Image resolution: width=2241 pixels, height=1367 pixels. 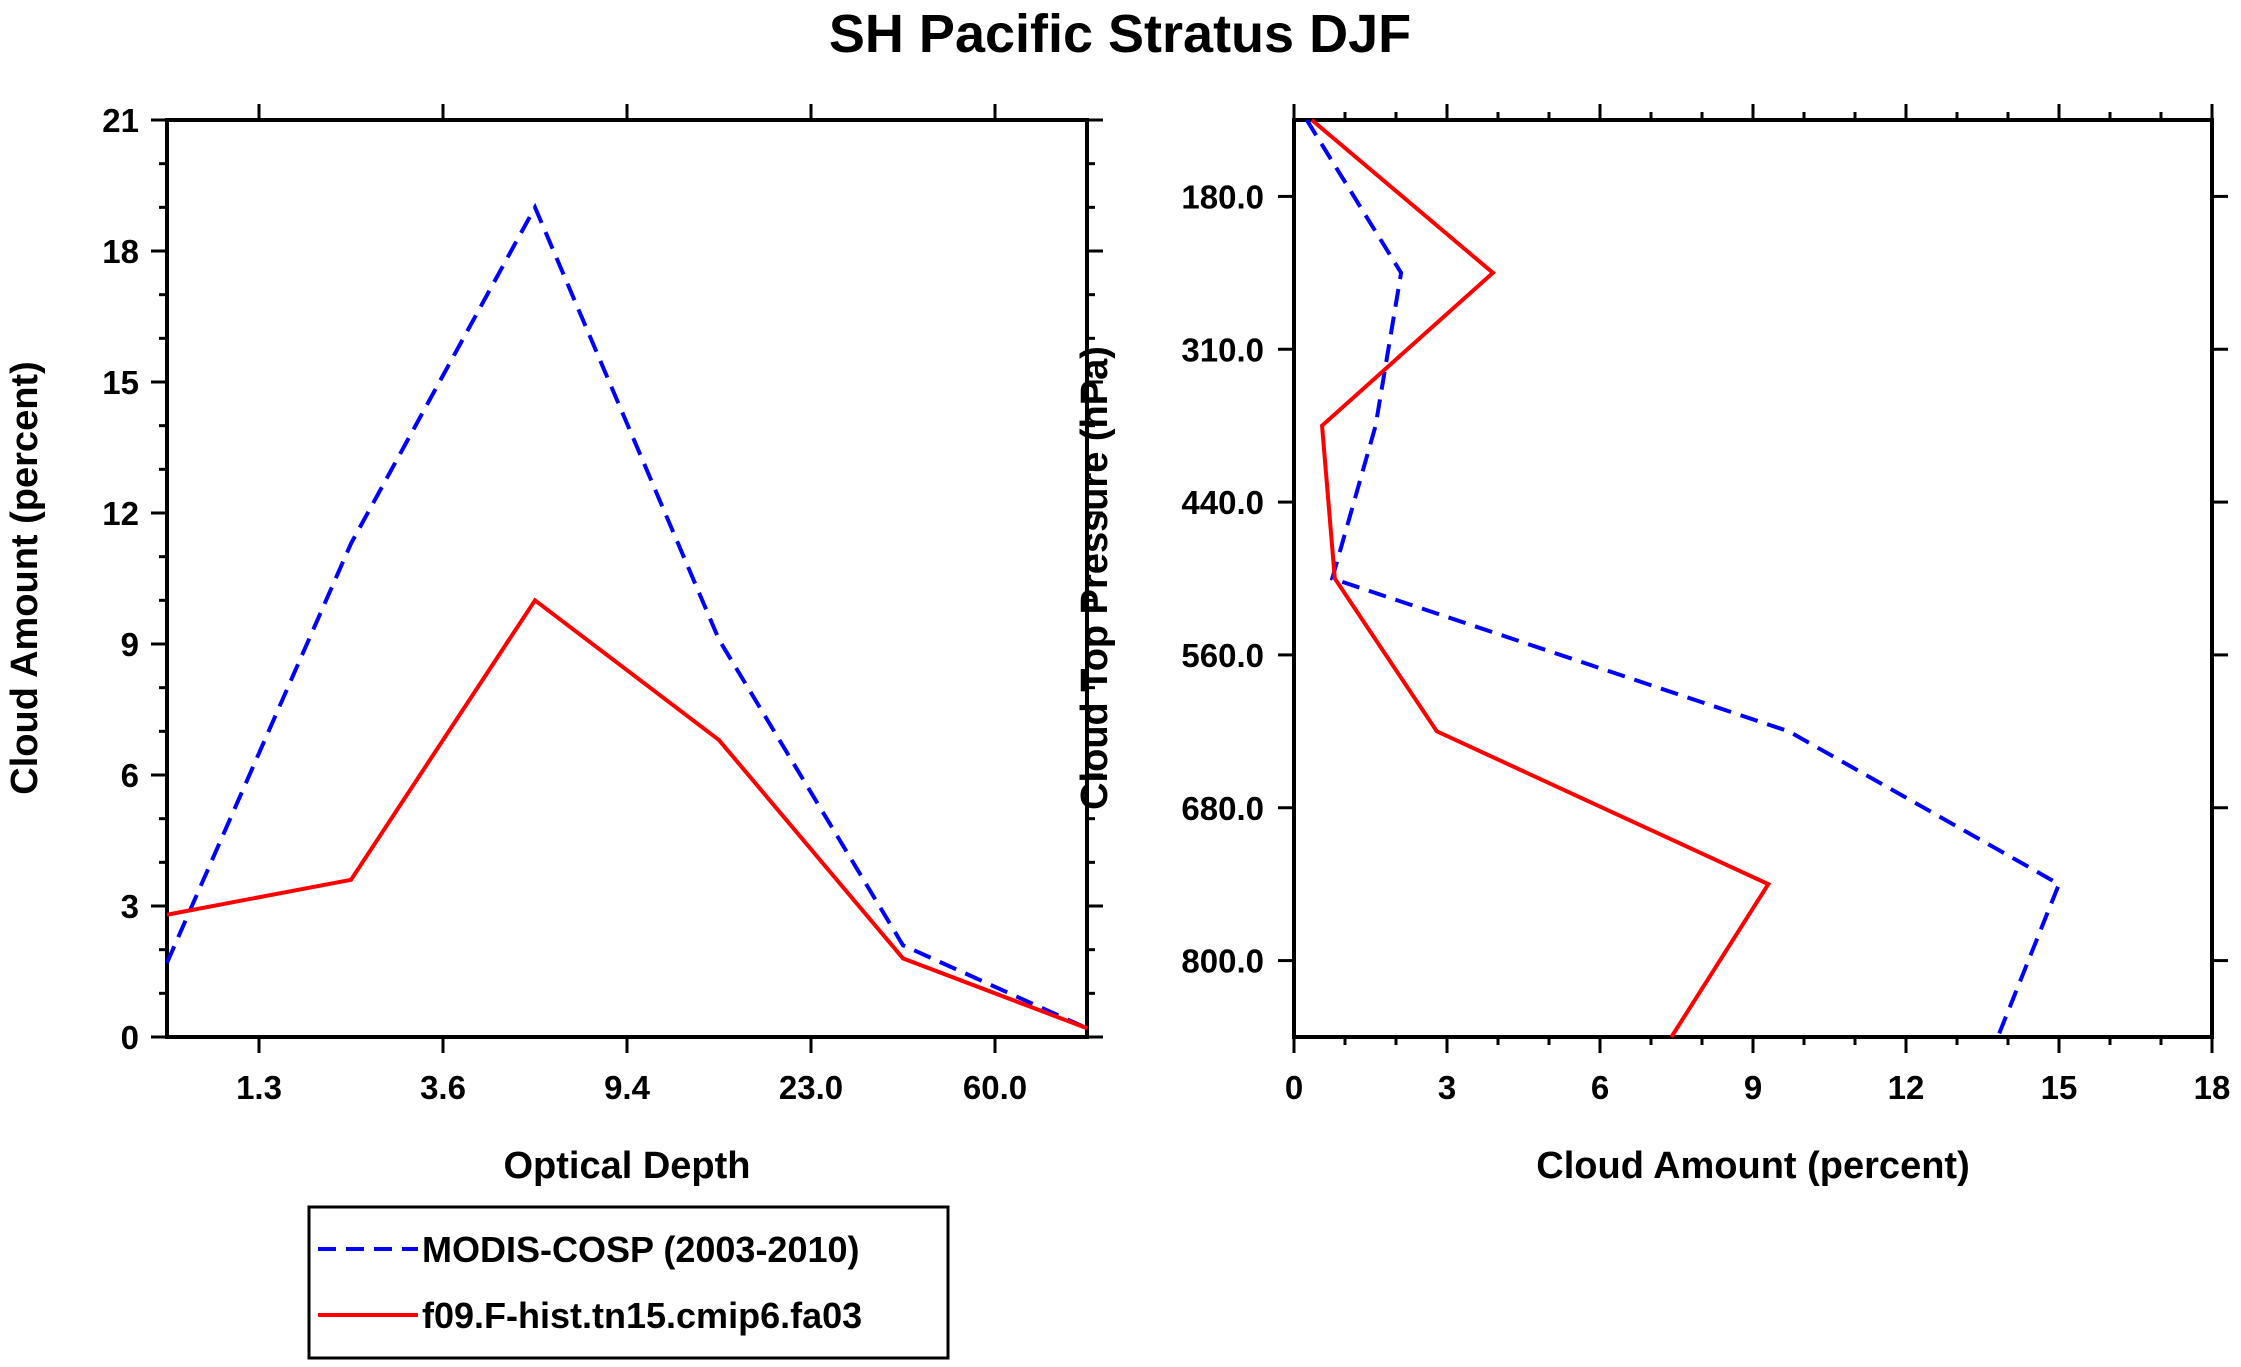 I want to click on right-x-tick-label: 3, so click(x=1447, y=1087).